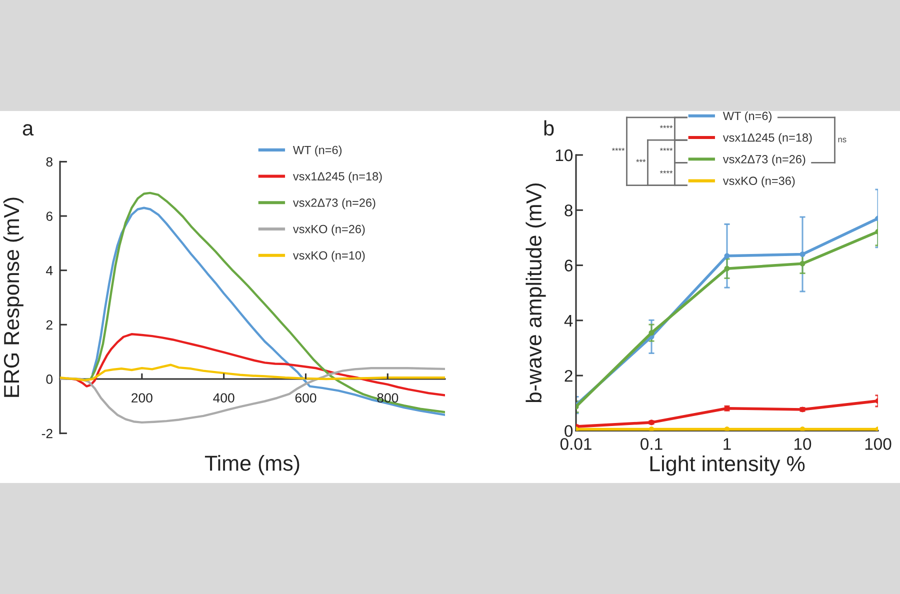  Describe the element at coordinates (387, 398) in the screenshot. I see `x-tick-label: 800` at that location.